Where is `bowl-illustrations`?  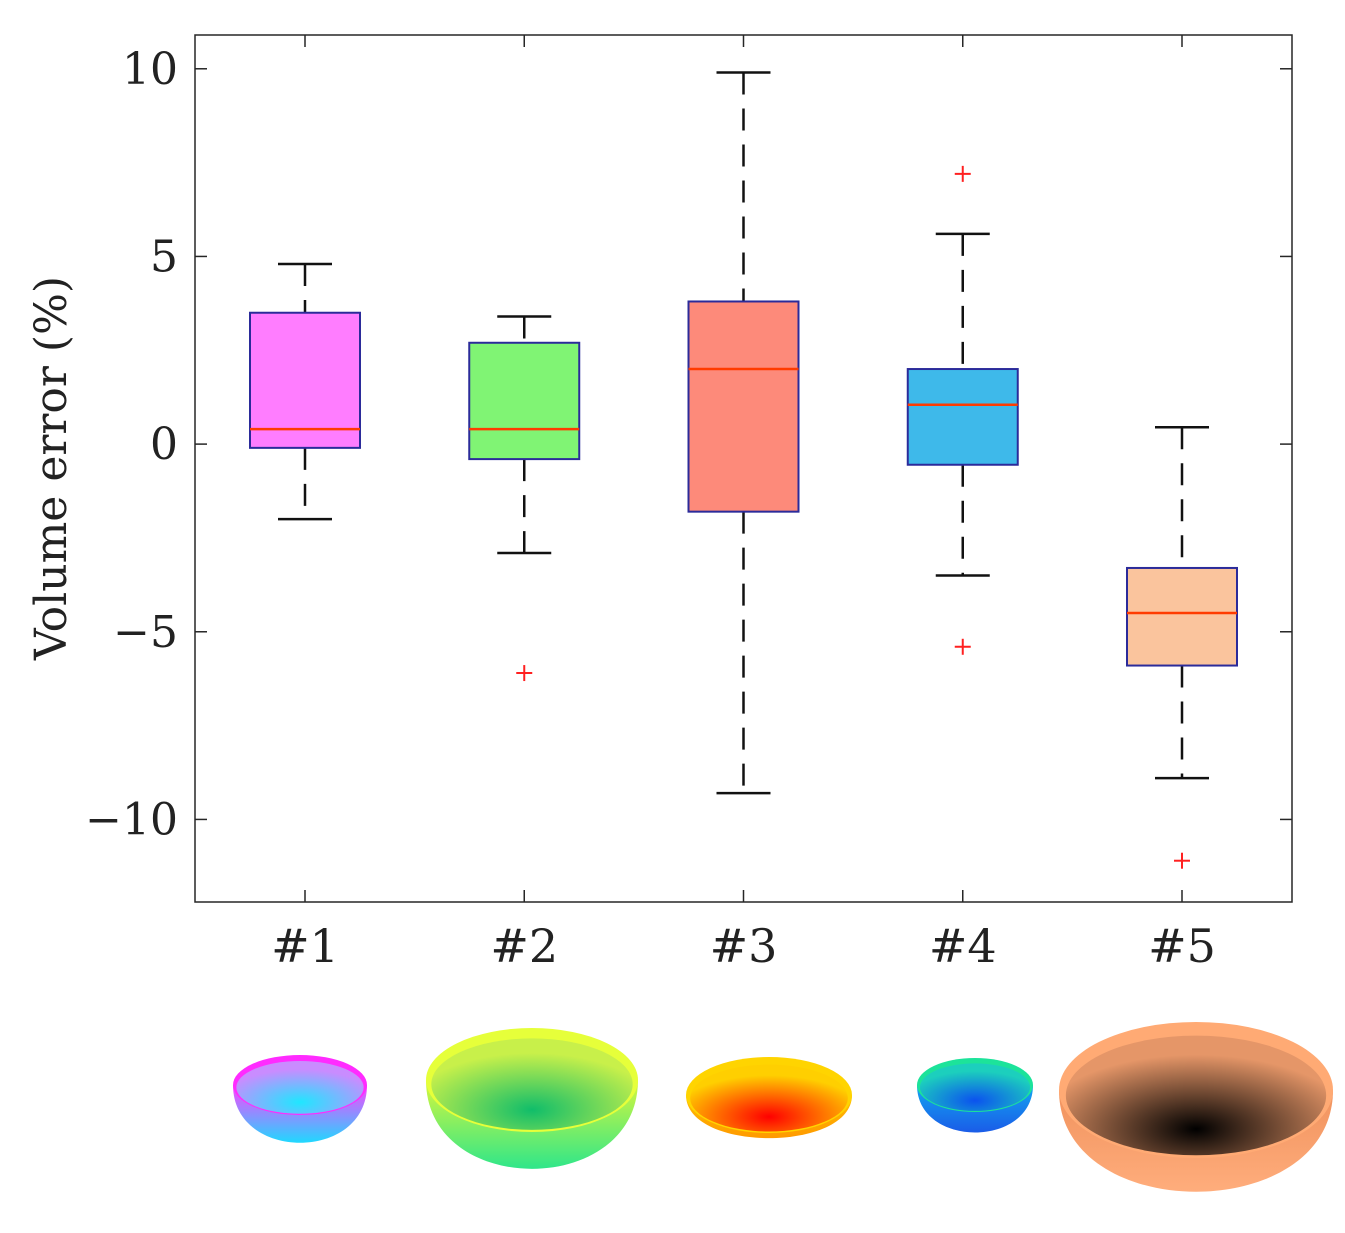 bowl-illustrations is located at coordinates (783, 1107).